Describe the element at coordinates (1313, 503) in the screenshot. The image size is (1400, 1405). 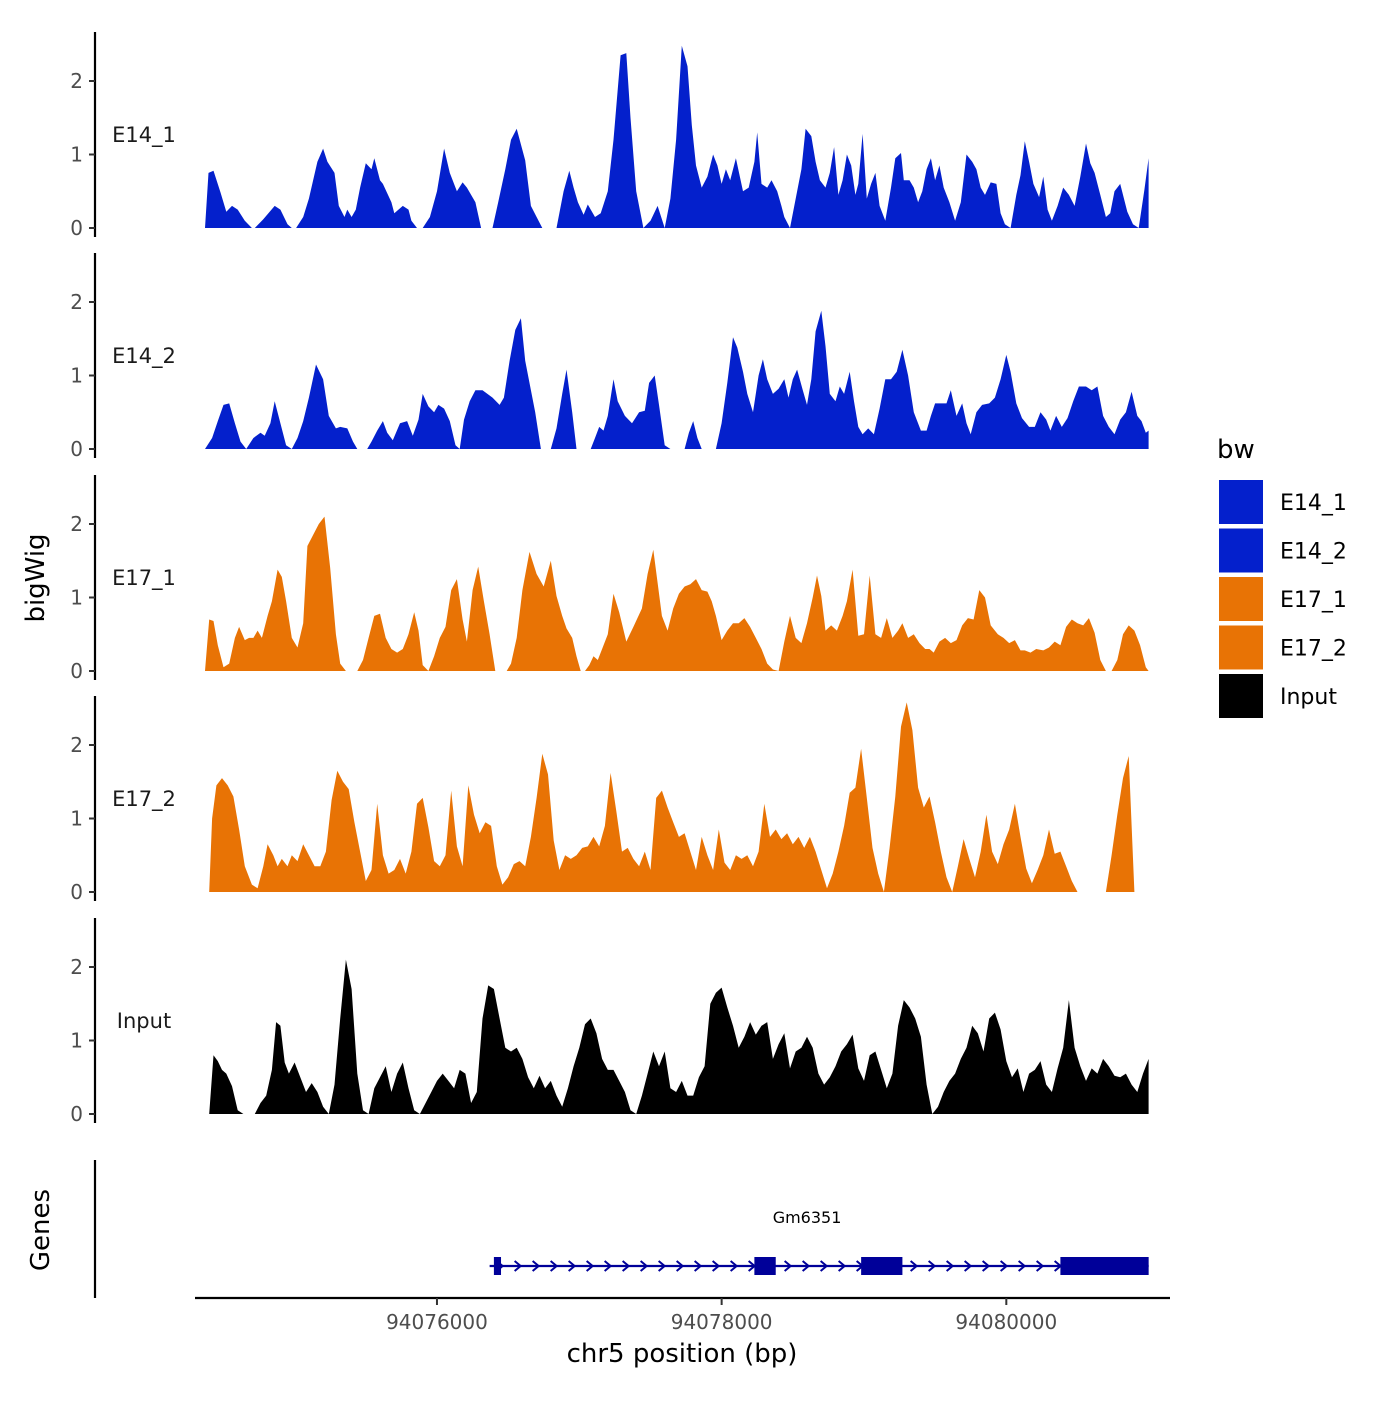
I see `legend-label: E14_1` at that location.